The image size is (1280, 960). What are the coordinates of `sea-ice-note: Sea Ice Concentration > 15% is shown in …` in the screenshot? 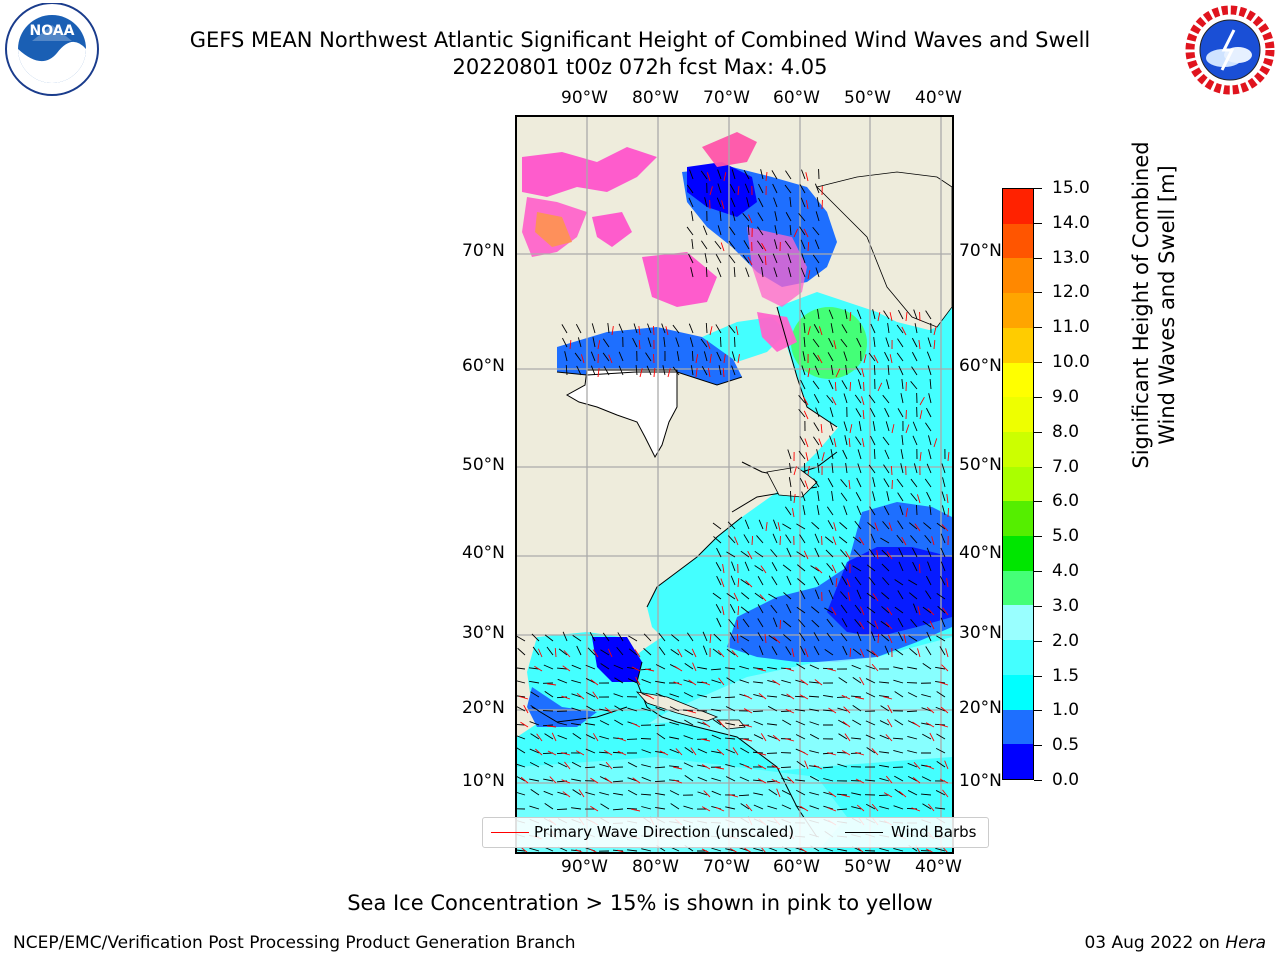 It's located at (640, 903).